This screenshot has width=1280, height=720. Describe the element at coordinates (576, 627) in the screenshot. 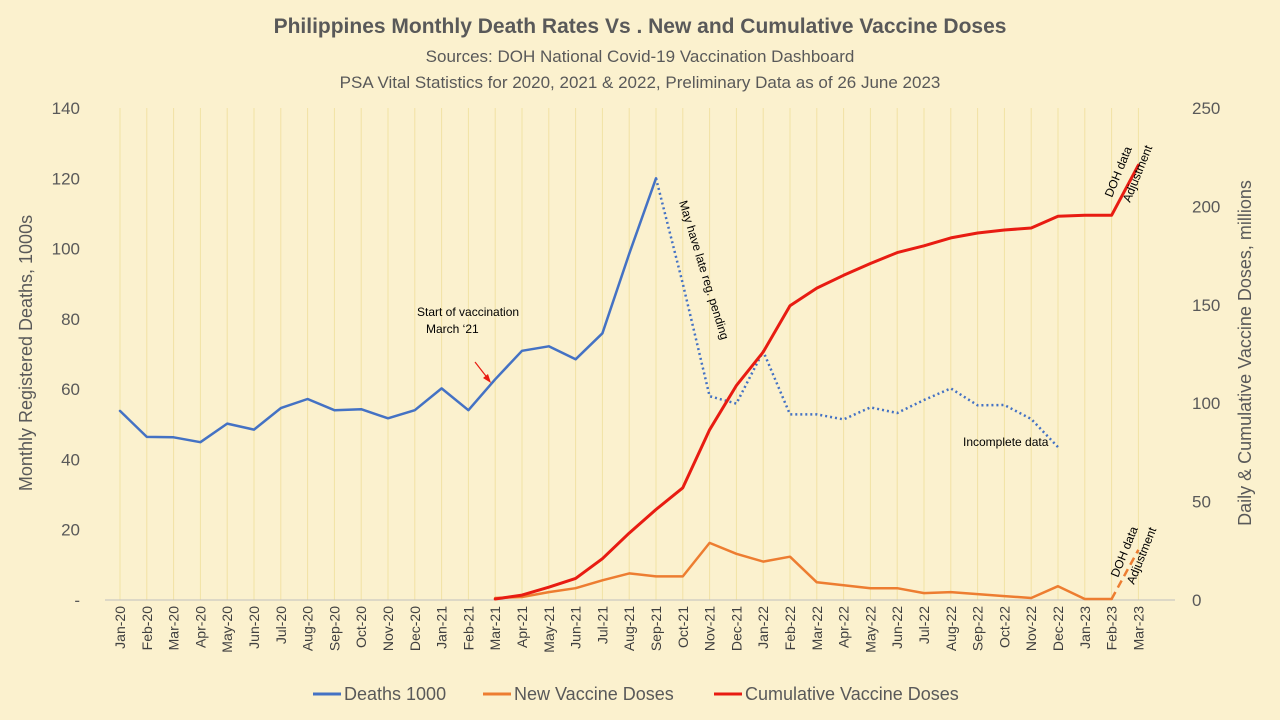

I see `x-tick-label: Jun-21` at that location.